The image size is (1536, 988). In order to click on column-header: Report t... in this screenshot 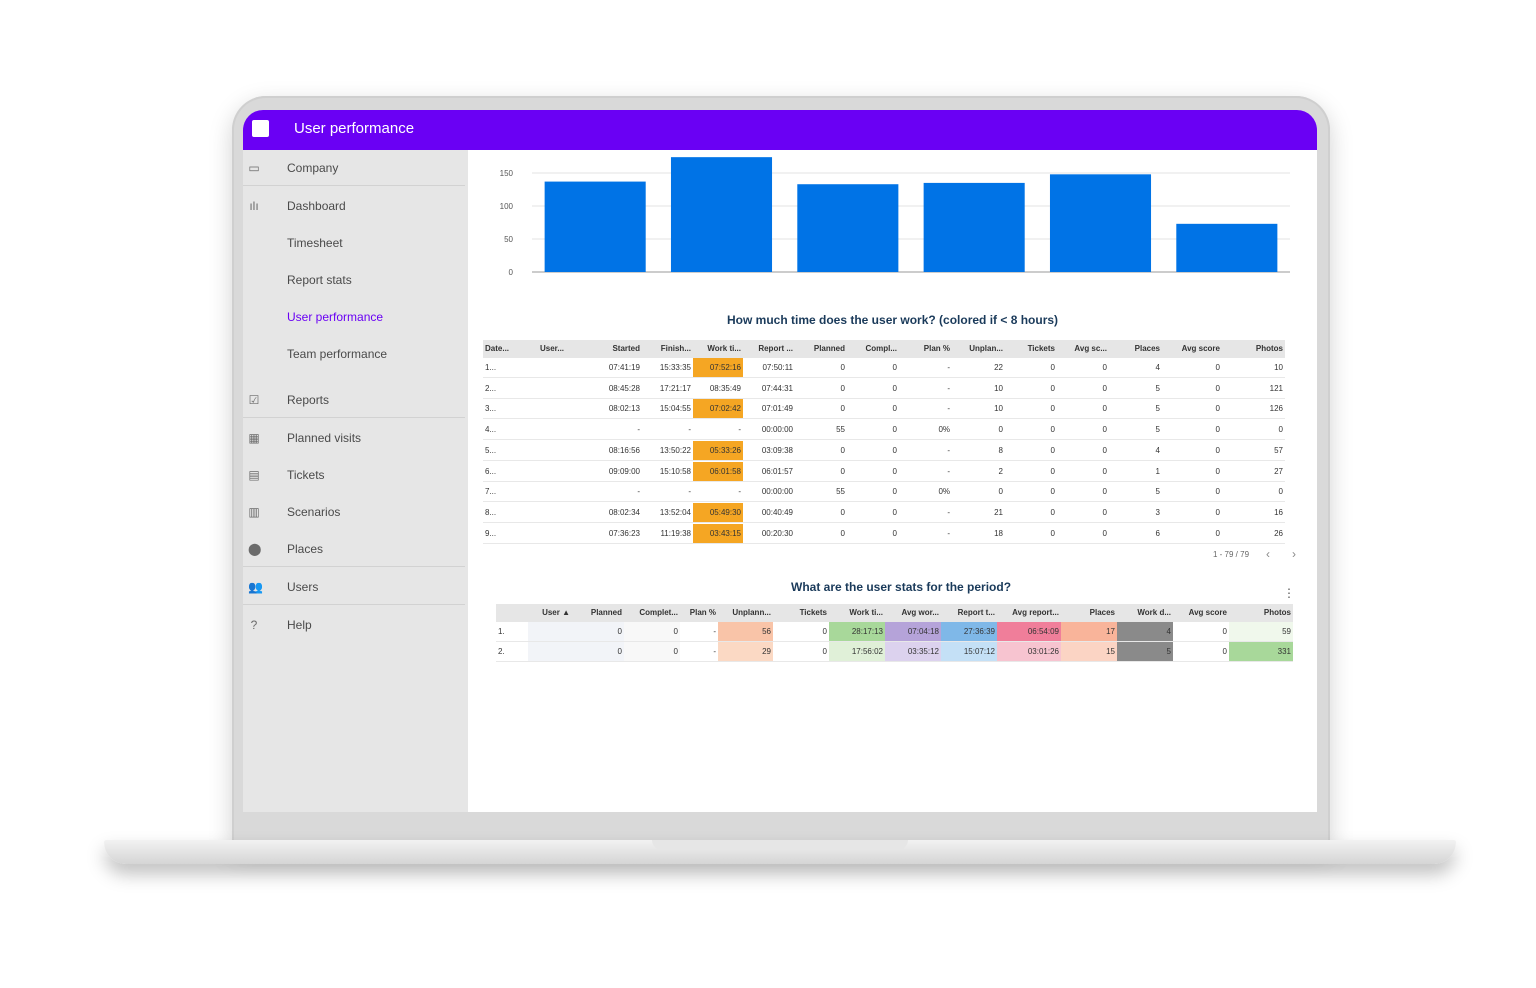, I will do `click(976, 612)`.